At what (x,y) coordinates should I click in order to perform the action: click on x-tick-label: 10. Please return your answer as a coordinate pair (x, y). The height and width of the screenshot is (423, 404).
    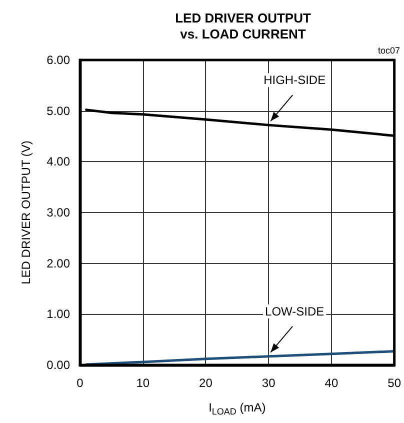
    Looking at the image, I should click on (143, 383).